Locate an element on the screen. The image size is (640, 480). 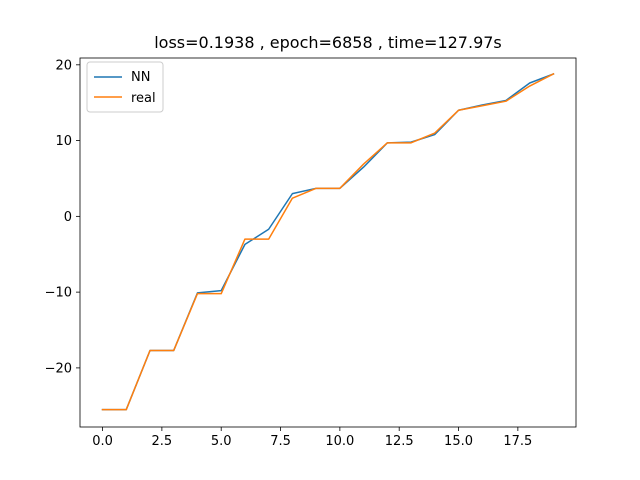
x-tick-label: 7.5 is located at coordinates (280, 441).